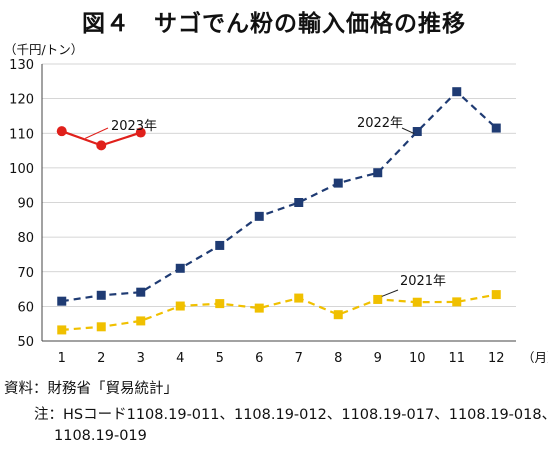 The width and height of the screenshot is (548, 452). What do you see at coordinates (274, 24) in the screenshot?
I see `chart-title: 図４ サゴでん粉の輸入価格の推移` at bounding box center [274, 24].